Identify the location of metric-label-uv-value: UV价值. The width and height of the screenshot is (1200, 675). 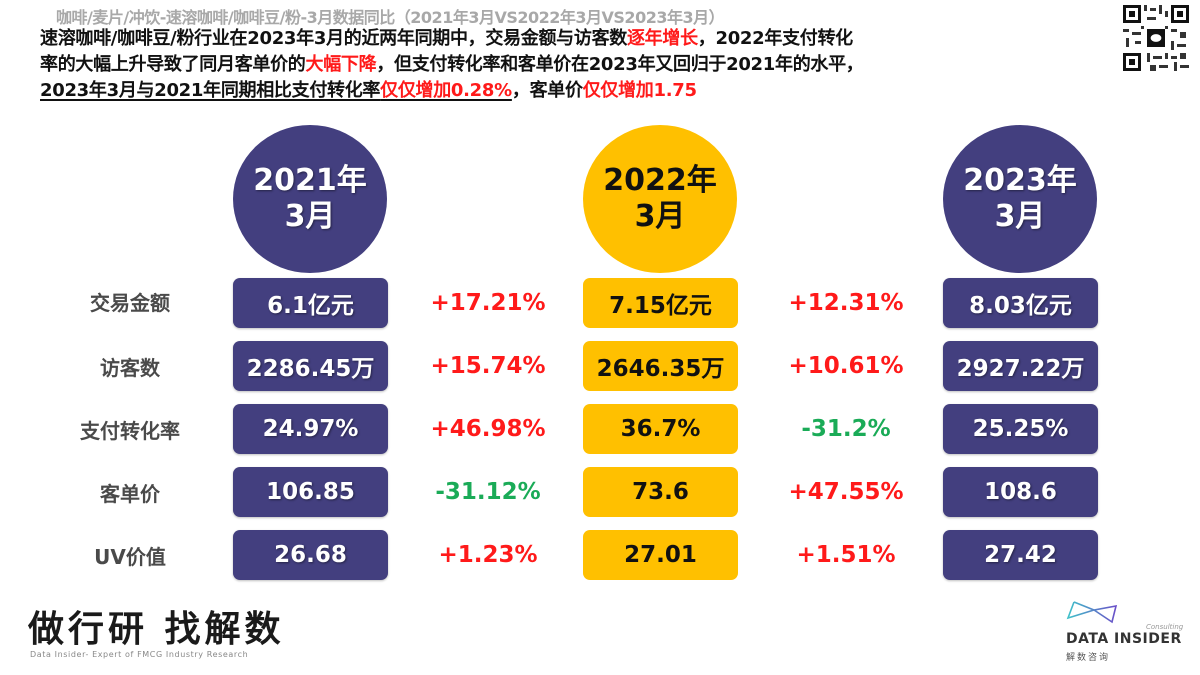
(130, 556).